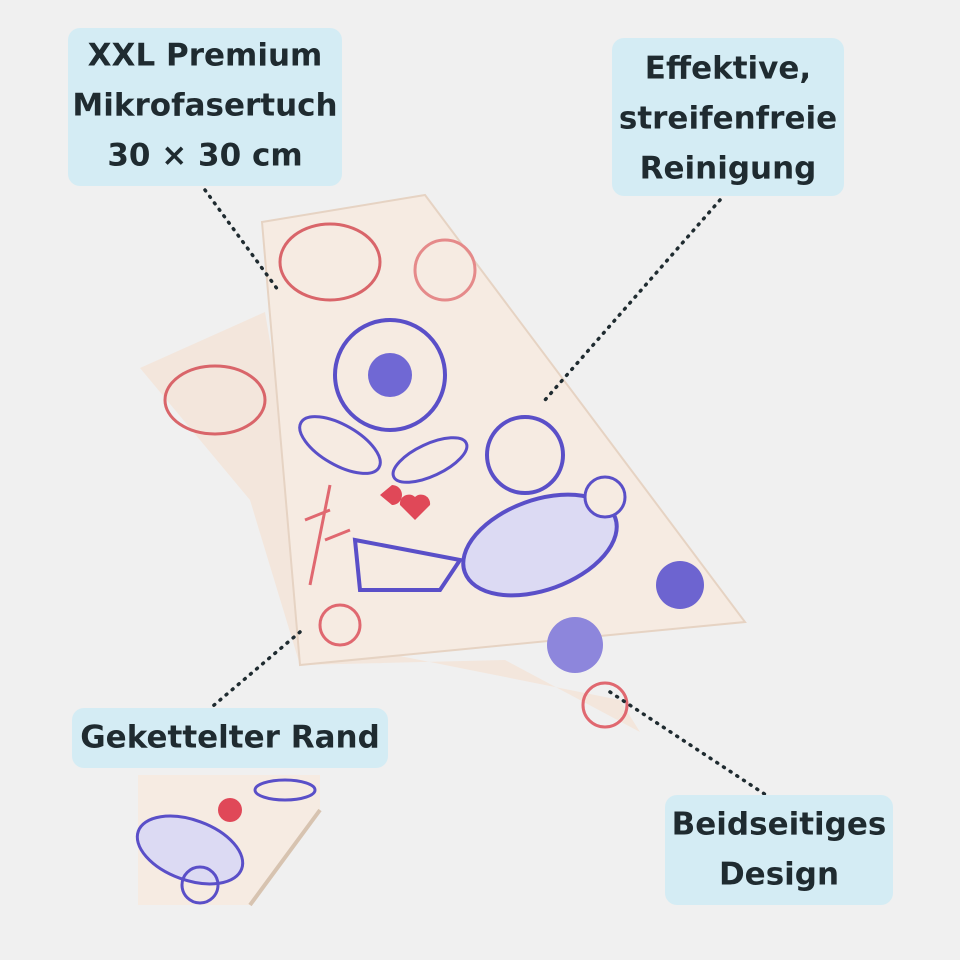 This screenshot has width=960, height=960. What do you see at coordinates (405, 502) in the screenshot?
I see `heart-motif` at bounding box center [405, 502].